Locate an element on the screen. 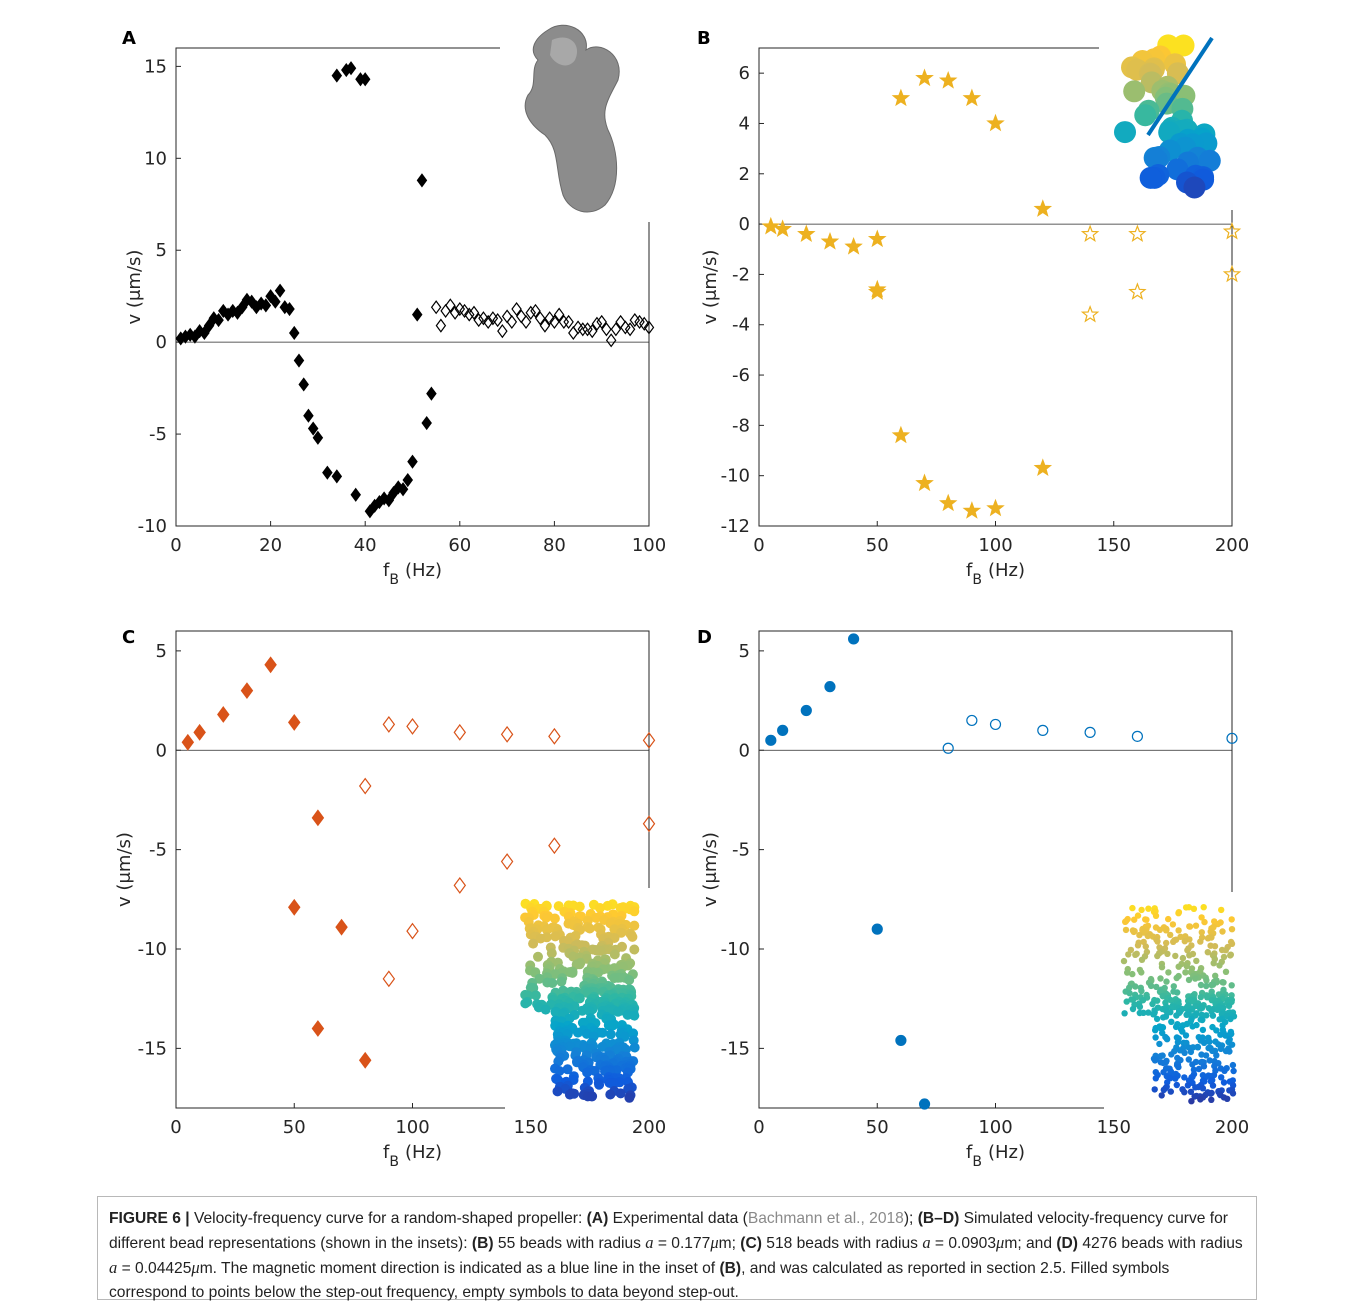 The height and width of the screenshot is (1308, 1360). x-tick-label: 150 is located at coordinates (531, 1127).